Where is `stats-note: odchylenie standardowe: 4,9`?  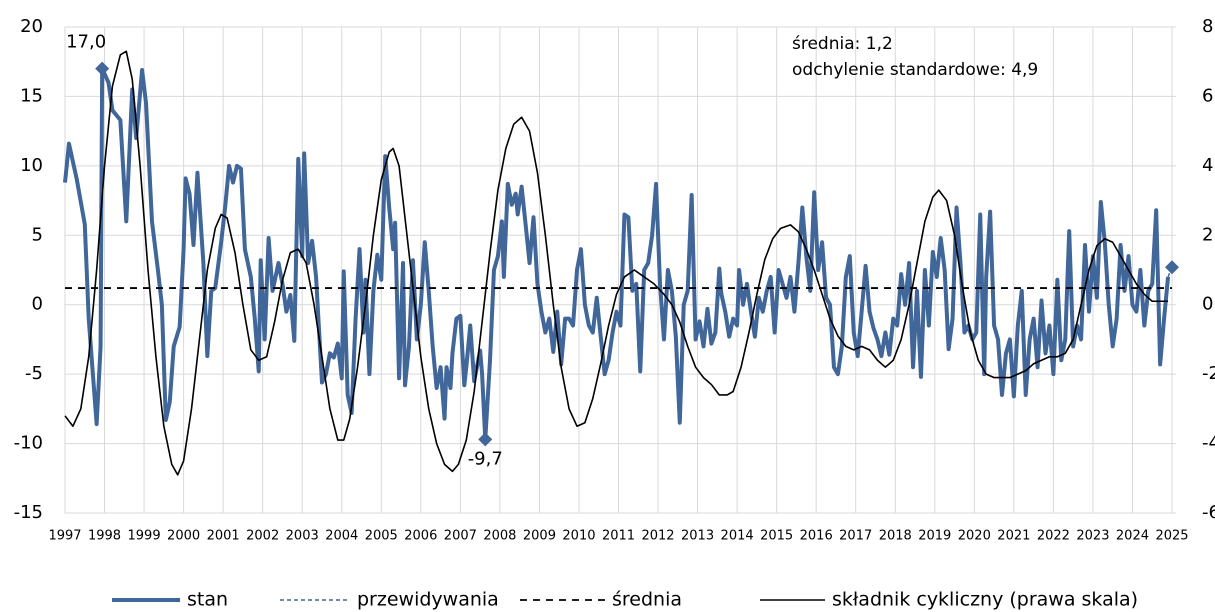
stats-note: odchylenie standardowe: 4,9 is located at coordinates (915, 70).